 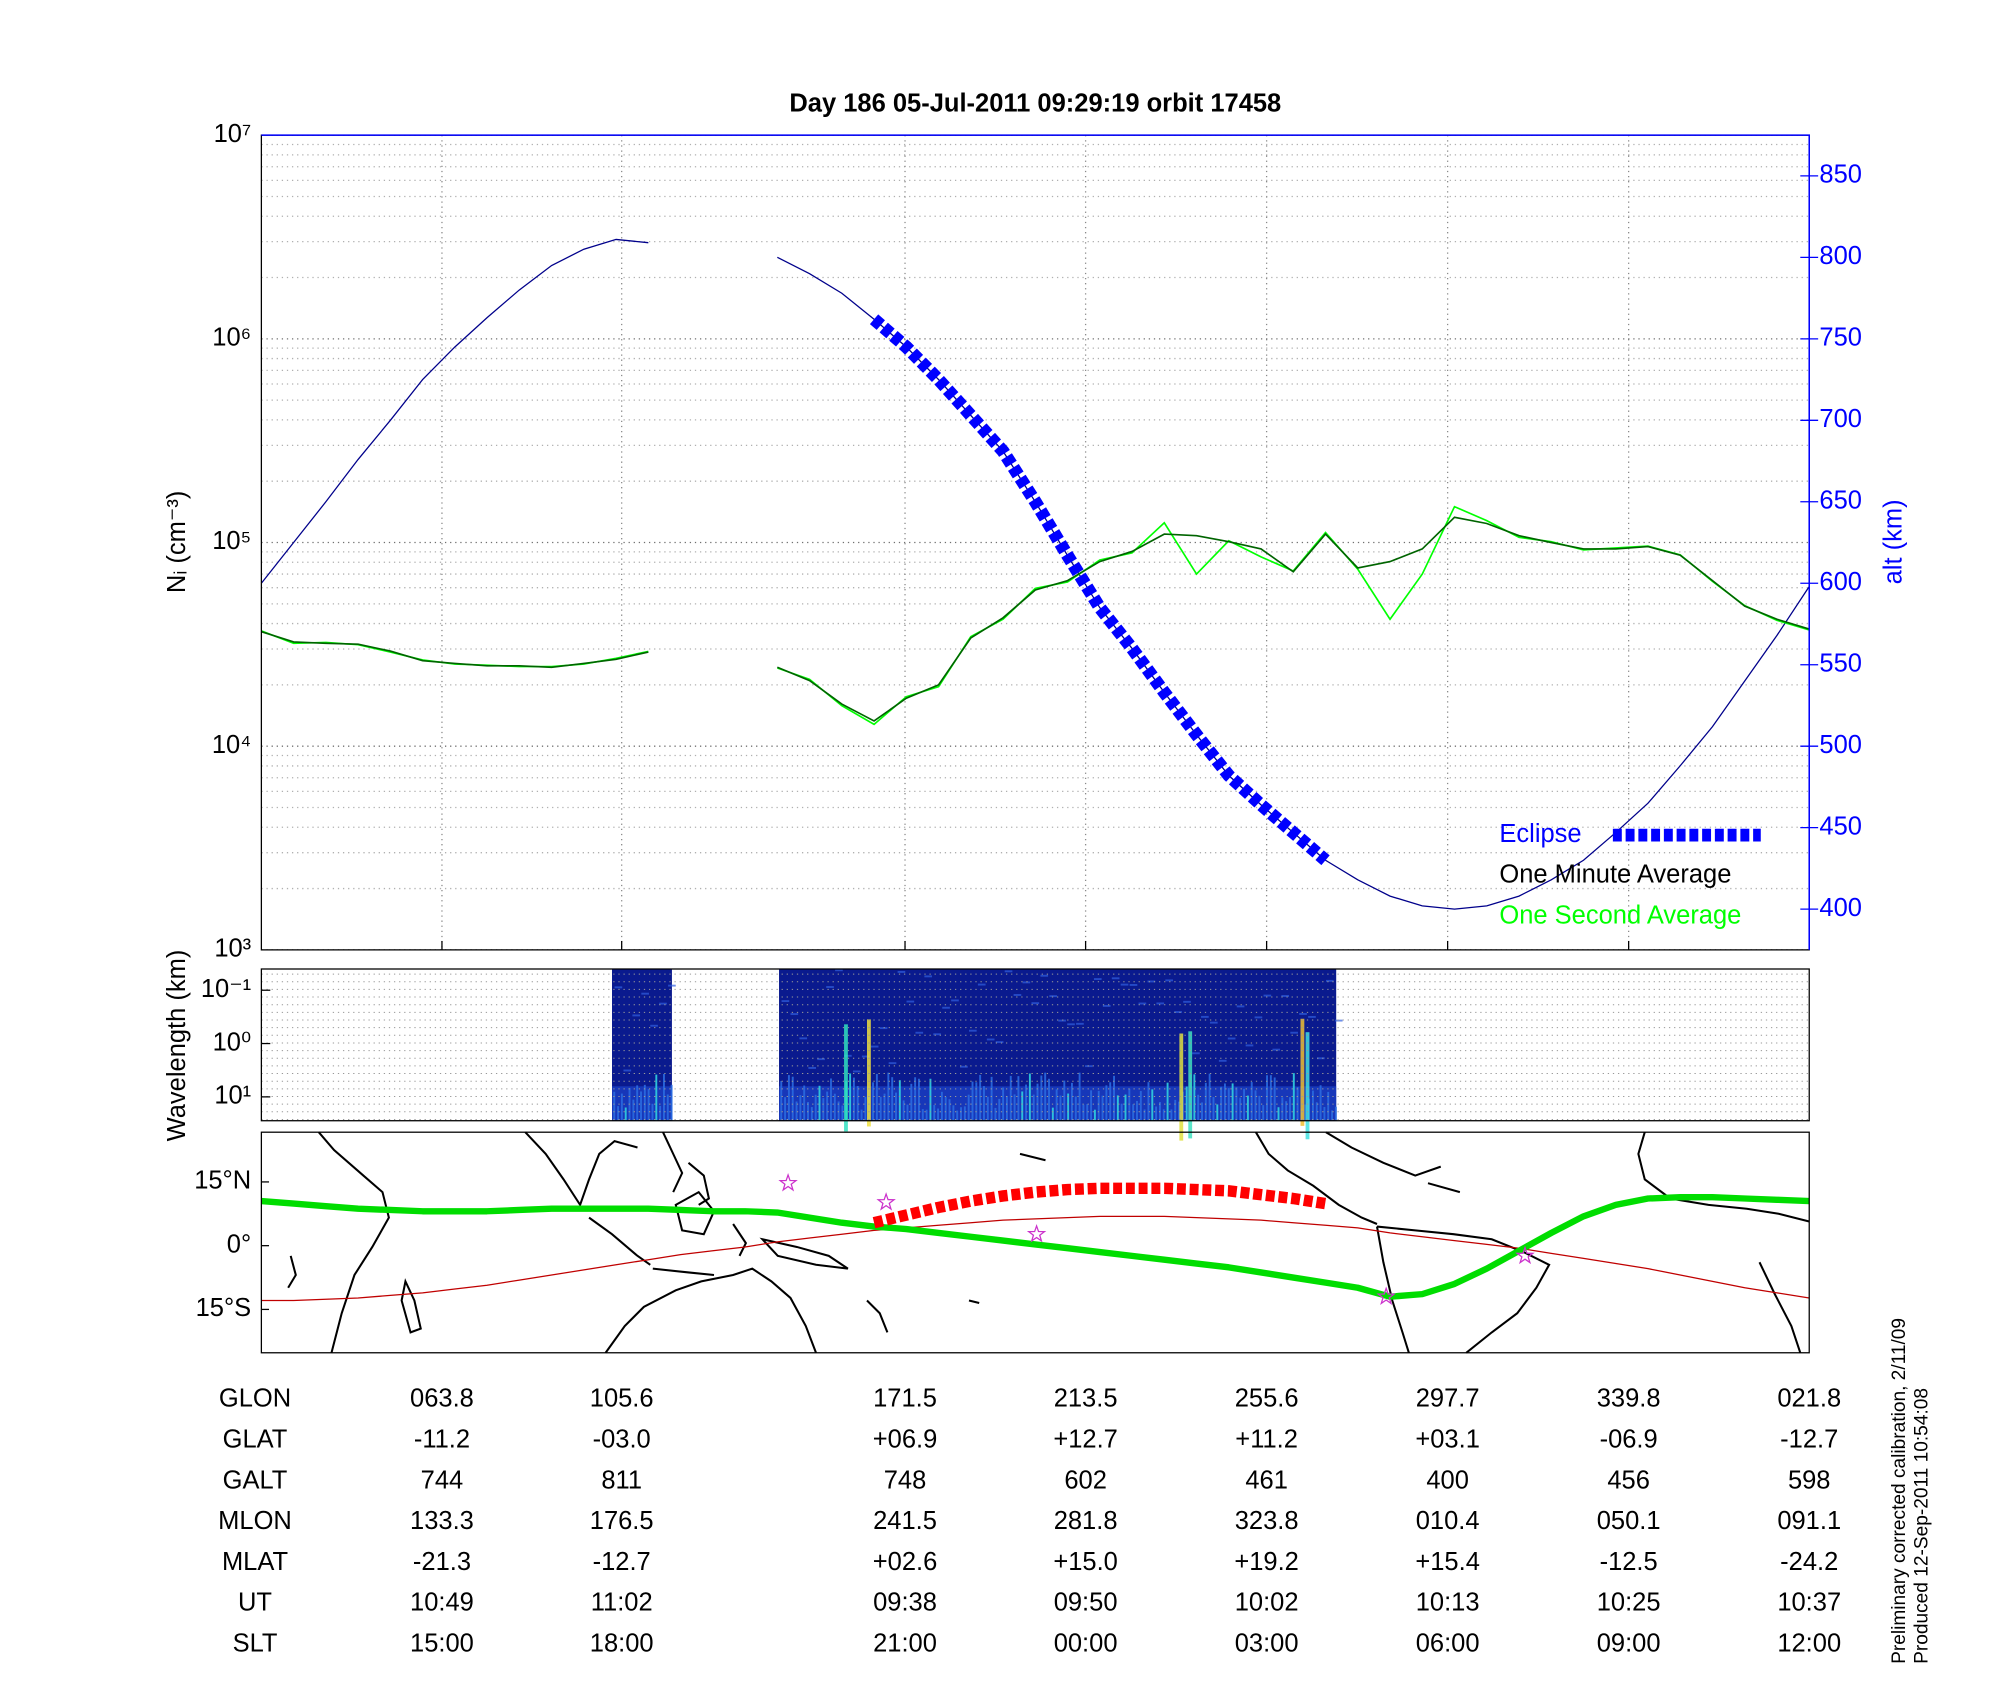 I want to click on y2-tick-label: 750, so click(x=1840, y=338).